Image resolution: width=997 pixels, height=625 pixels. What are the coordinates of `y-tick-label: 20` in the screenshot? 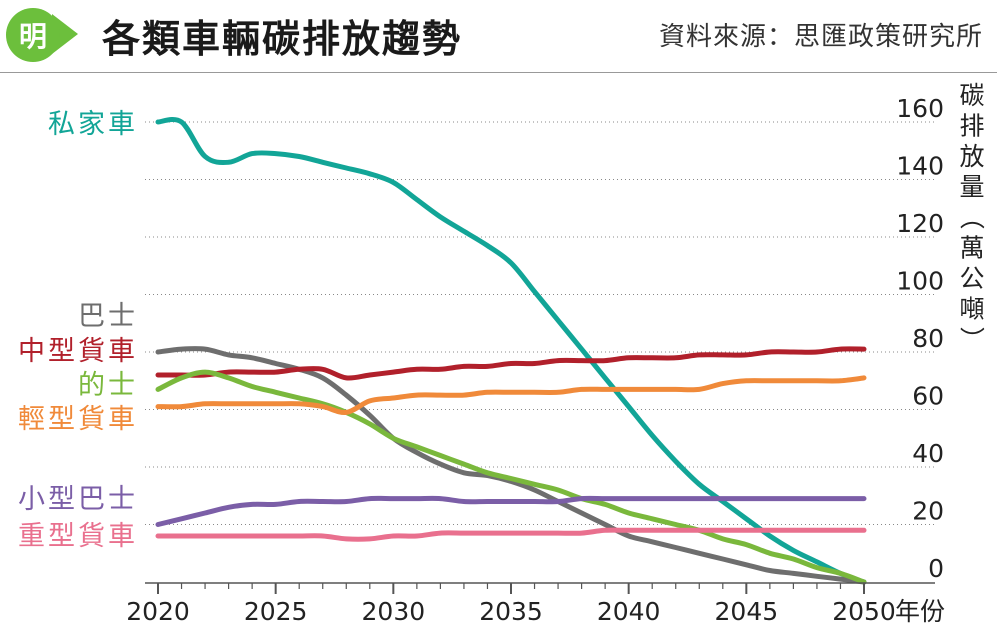 It's located at (928, 511).